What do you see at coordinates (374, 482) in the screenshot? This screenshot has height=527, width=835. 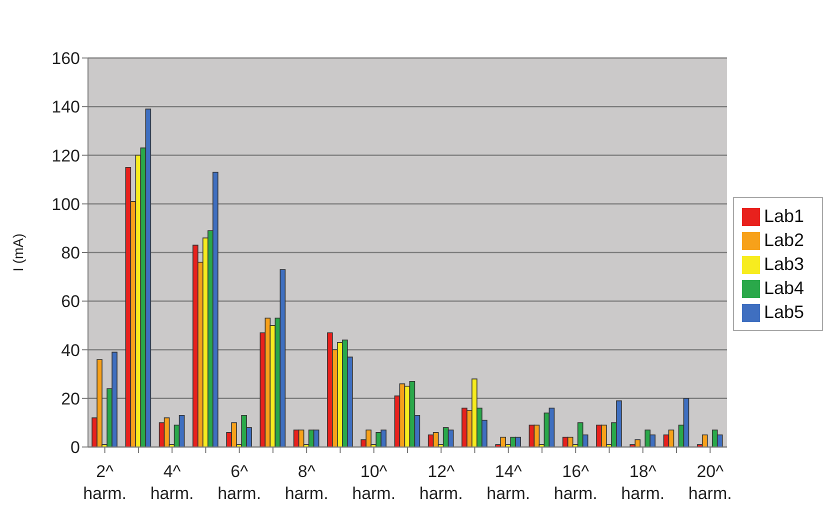 I see `x-tick-label: 10^ harm.` at bounding box center [374, 482].